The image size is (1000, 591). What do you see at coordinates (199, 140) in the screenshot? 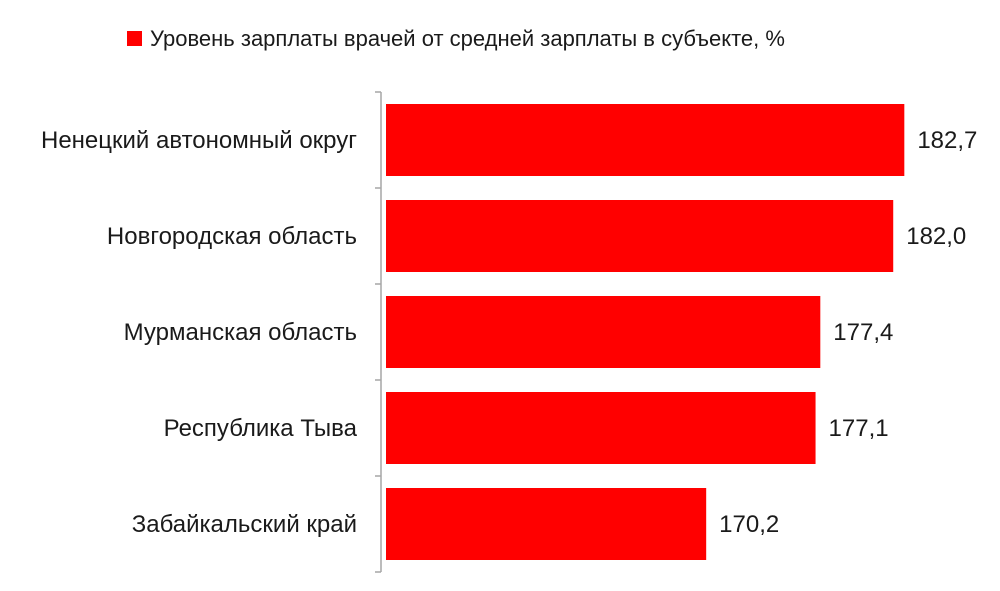
I see `category-label-1: Ненецкий автономный округ` at bounding box center [199, 140].